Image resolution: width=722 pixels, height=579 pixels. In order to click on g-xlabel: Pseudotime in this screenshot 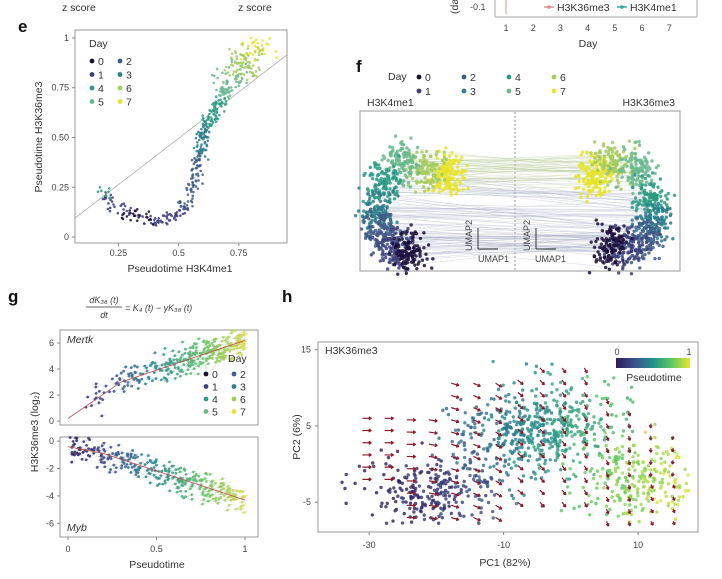, I will do `click(157, 565)`.